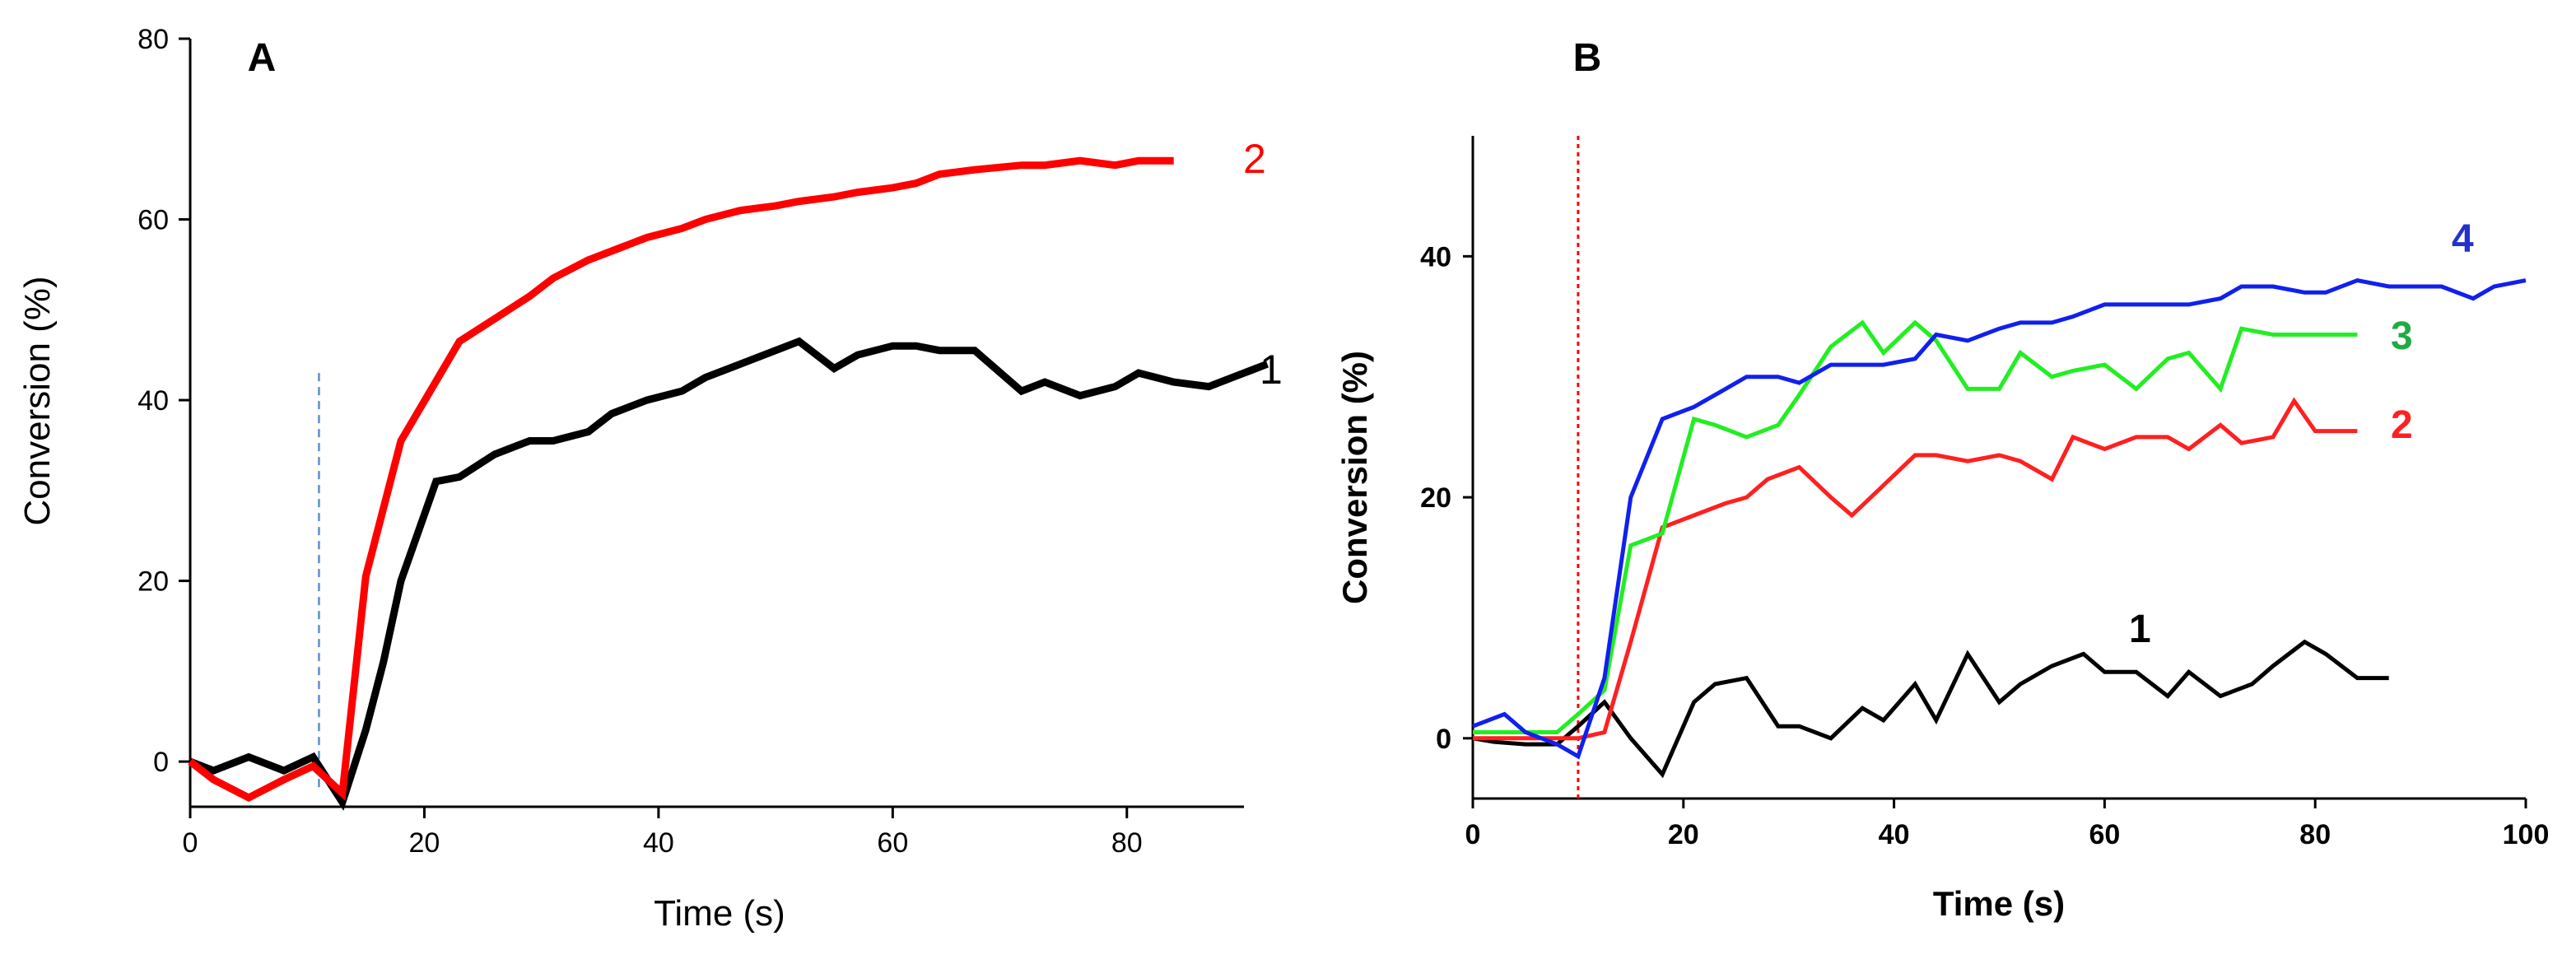 The image size is (2576, 964). I want to click on series-3-line, so click(1915, 526).